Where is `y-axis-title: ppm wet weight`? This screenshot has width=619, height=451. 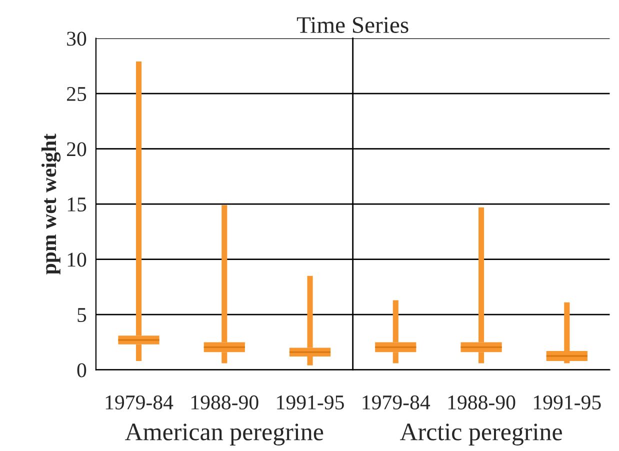
y-axis-title: ppm wet weight is located at coordinates (51, 204).